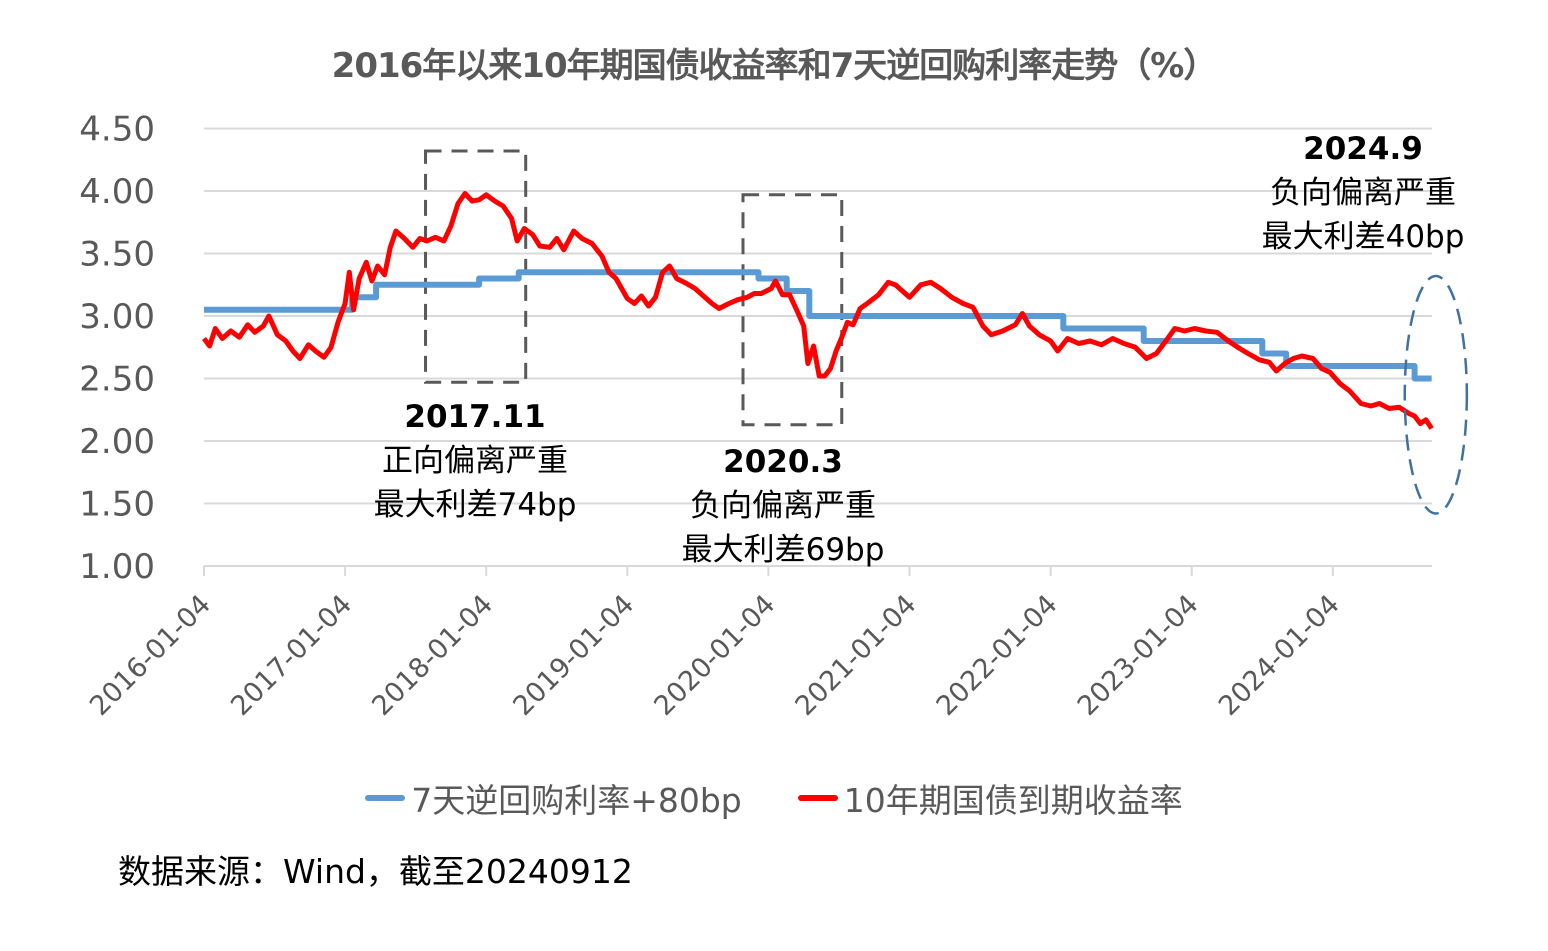 This screenshot has width=1548, height=951. Describe the element at coordinates (856, 655) in the screenshot. I see `x-tick-label: 2021-01-04` at that location.